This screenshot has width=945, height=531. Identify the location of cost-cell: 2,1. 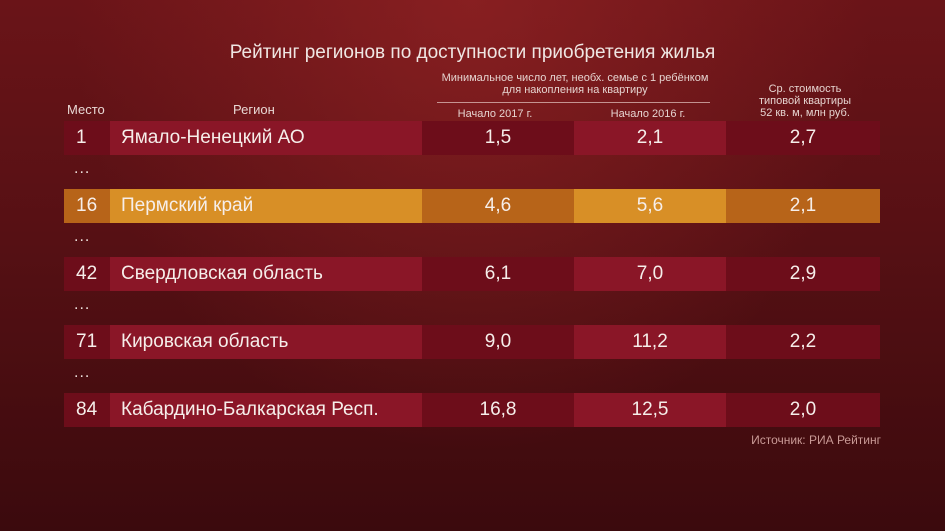
(803, 205).